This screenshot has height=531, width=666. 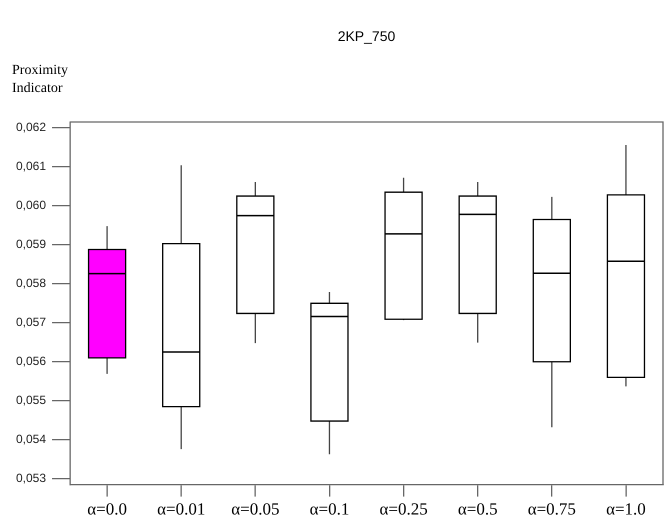 What do you see at coordinates (552, 508) in the screenshot?
I see `x-tick-label: α=0.75` at bounding box center [552, 508].